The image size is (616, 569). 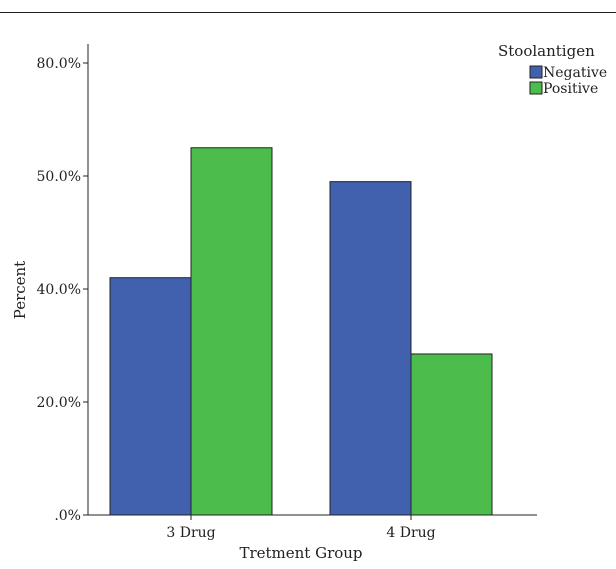 I want to click on y-tick-label: 50.0%, so click(x=59, y=177).